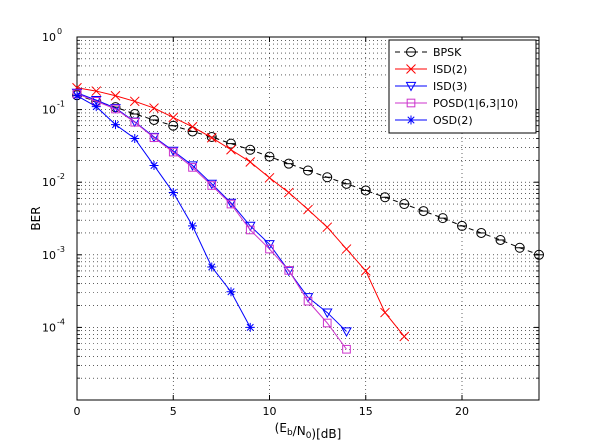 This screenshot has width=593, height=445. I want to click on legend-entry: ISD(2), so click(431, 69).